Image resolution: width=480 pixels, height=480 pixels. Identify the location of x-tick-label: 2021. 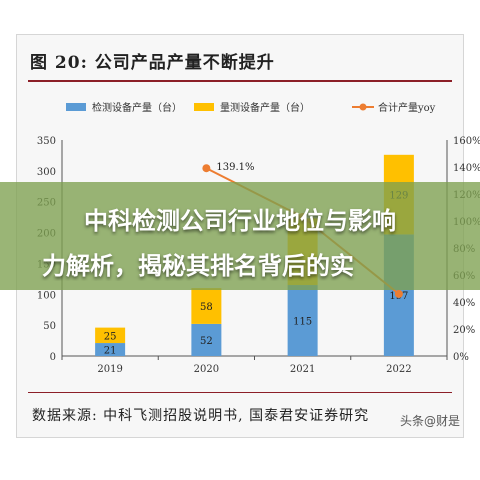
(302, 369).